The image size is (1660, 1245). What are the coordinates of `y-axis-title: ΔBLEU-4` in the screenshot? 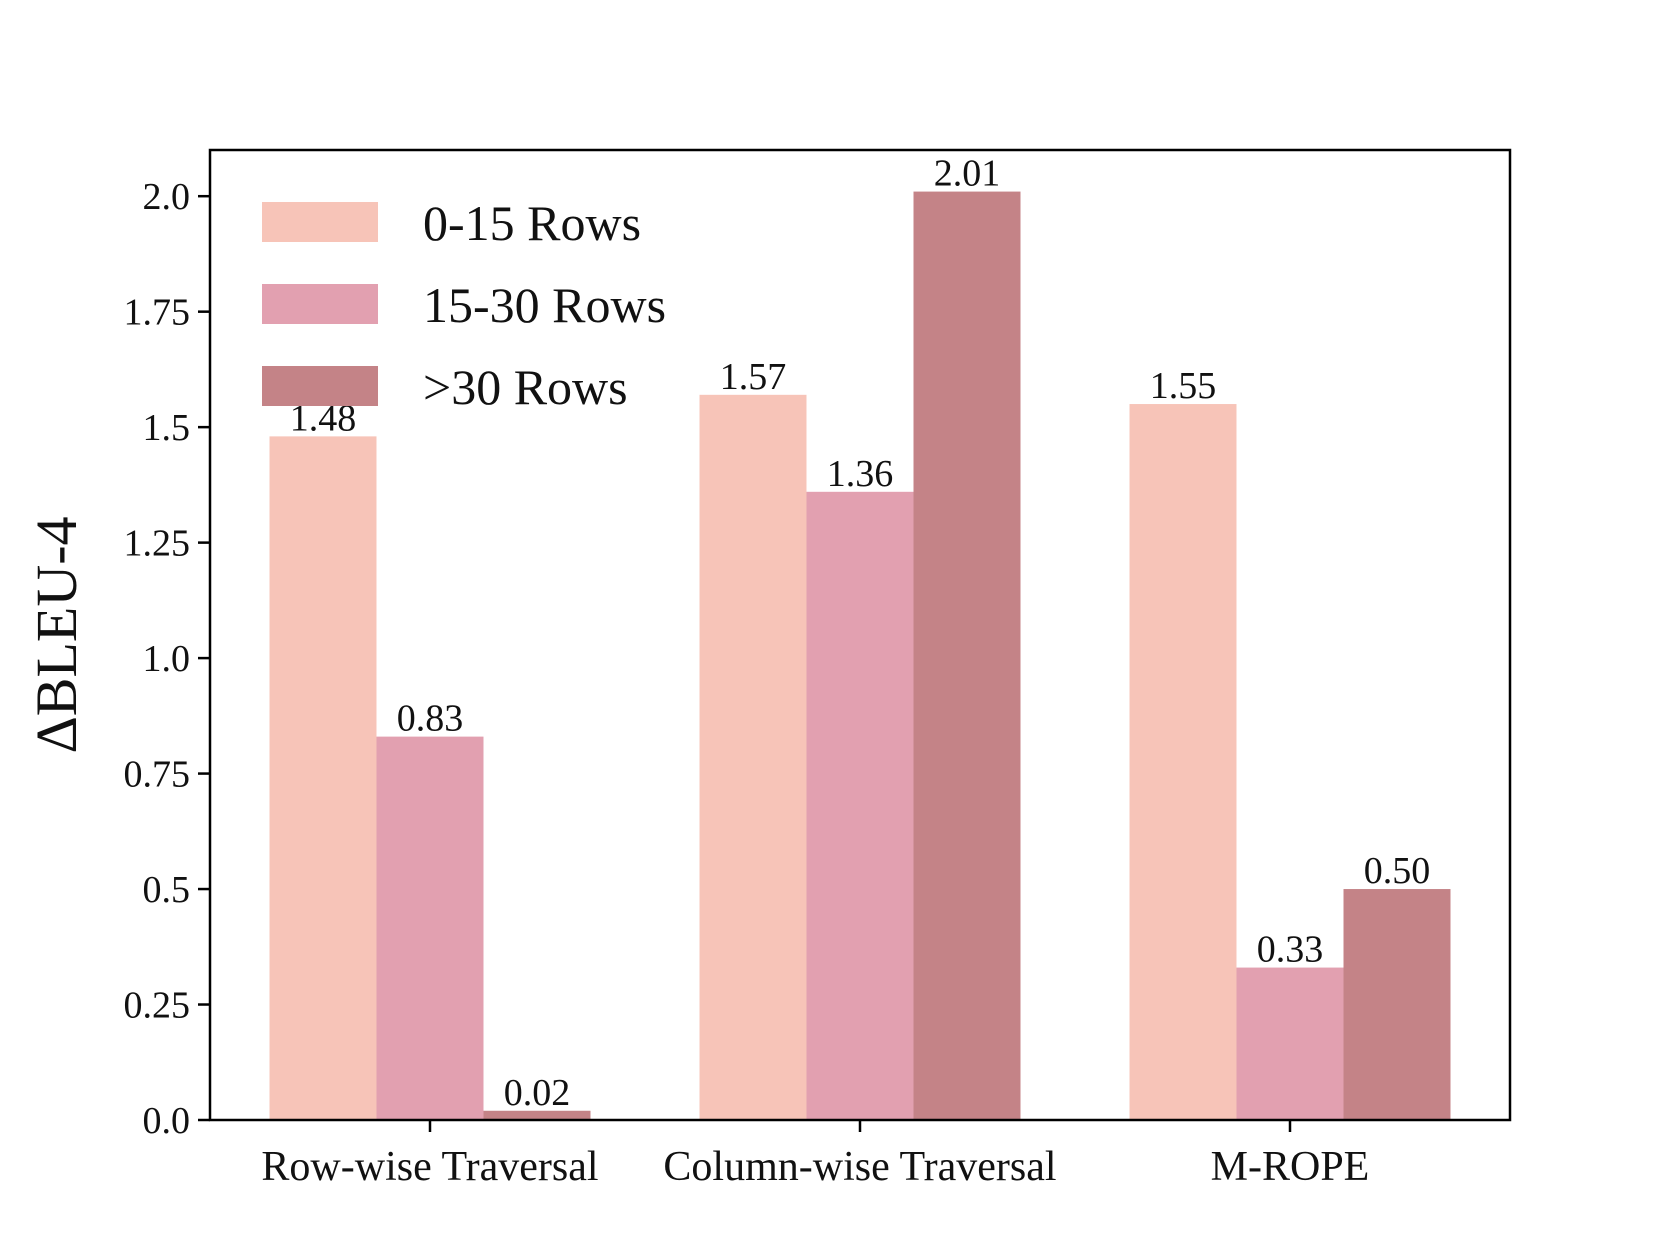 It's located at (56, 634).